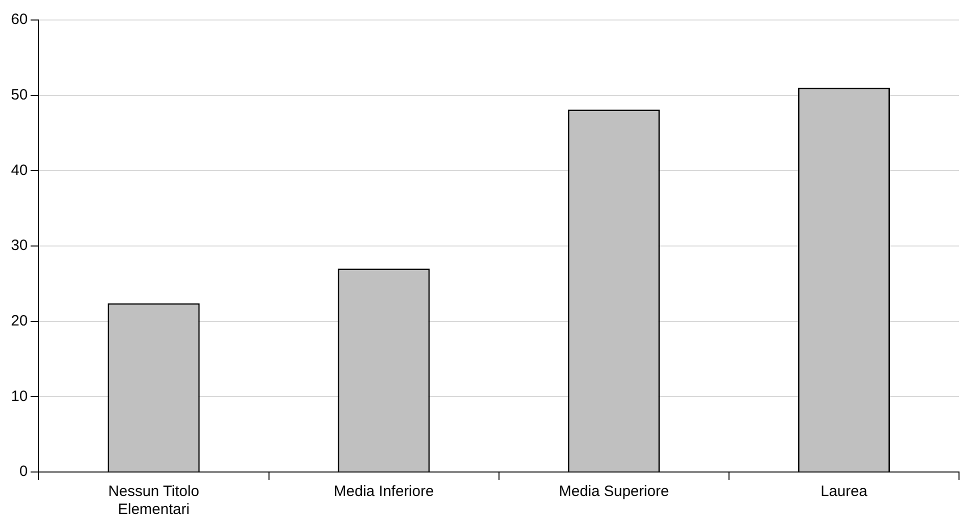 The image size is (969, 530). What do you see at coordinates (19, 95) in the screenshot?
I see `y-tick-label: 50` at bounding box center [19, 95].